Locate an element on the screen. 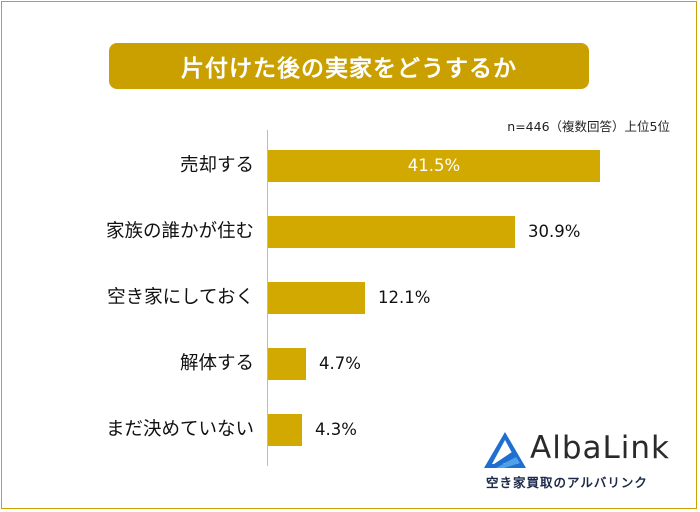 The image size is (700, 512). albalink-logo: AlbaLink 空き家買取のアルバリンク is located at coordinates (582, 462).